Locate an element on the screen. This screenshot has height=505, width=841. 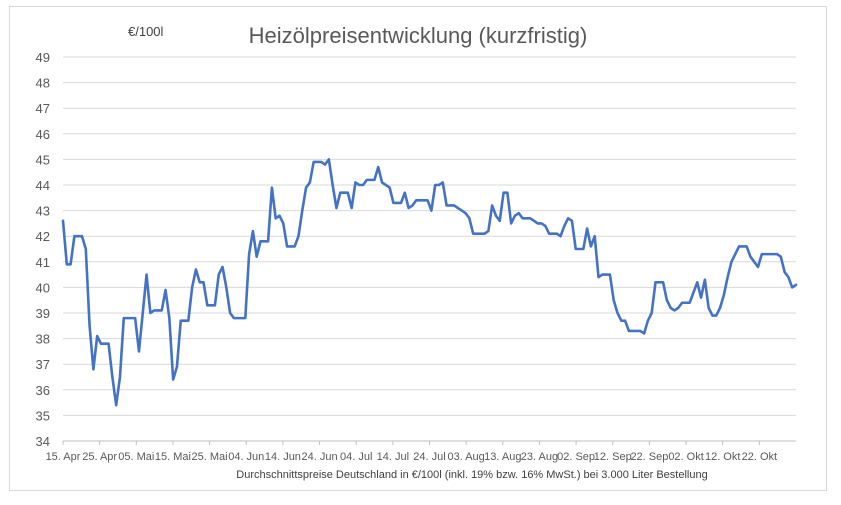
x-tick-label: 22. Sep is located at coordinates (649, 457).